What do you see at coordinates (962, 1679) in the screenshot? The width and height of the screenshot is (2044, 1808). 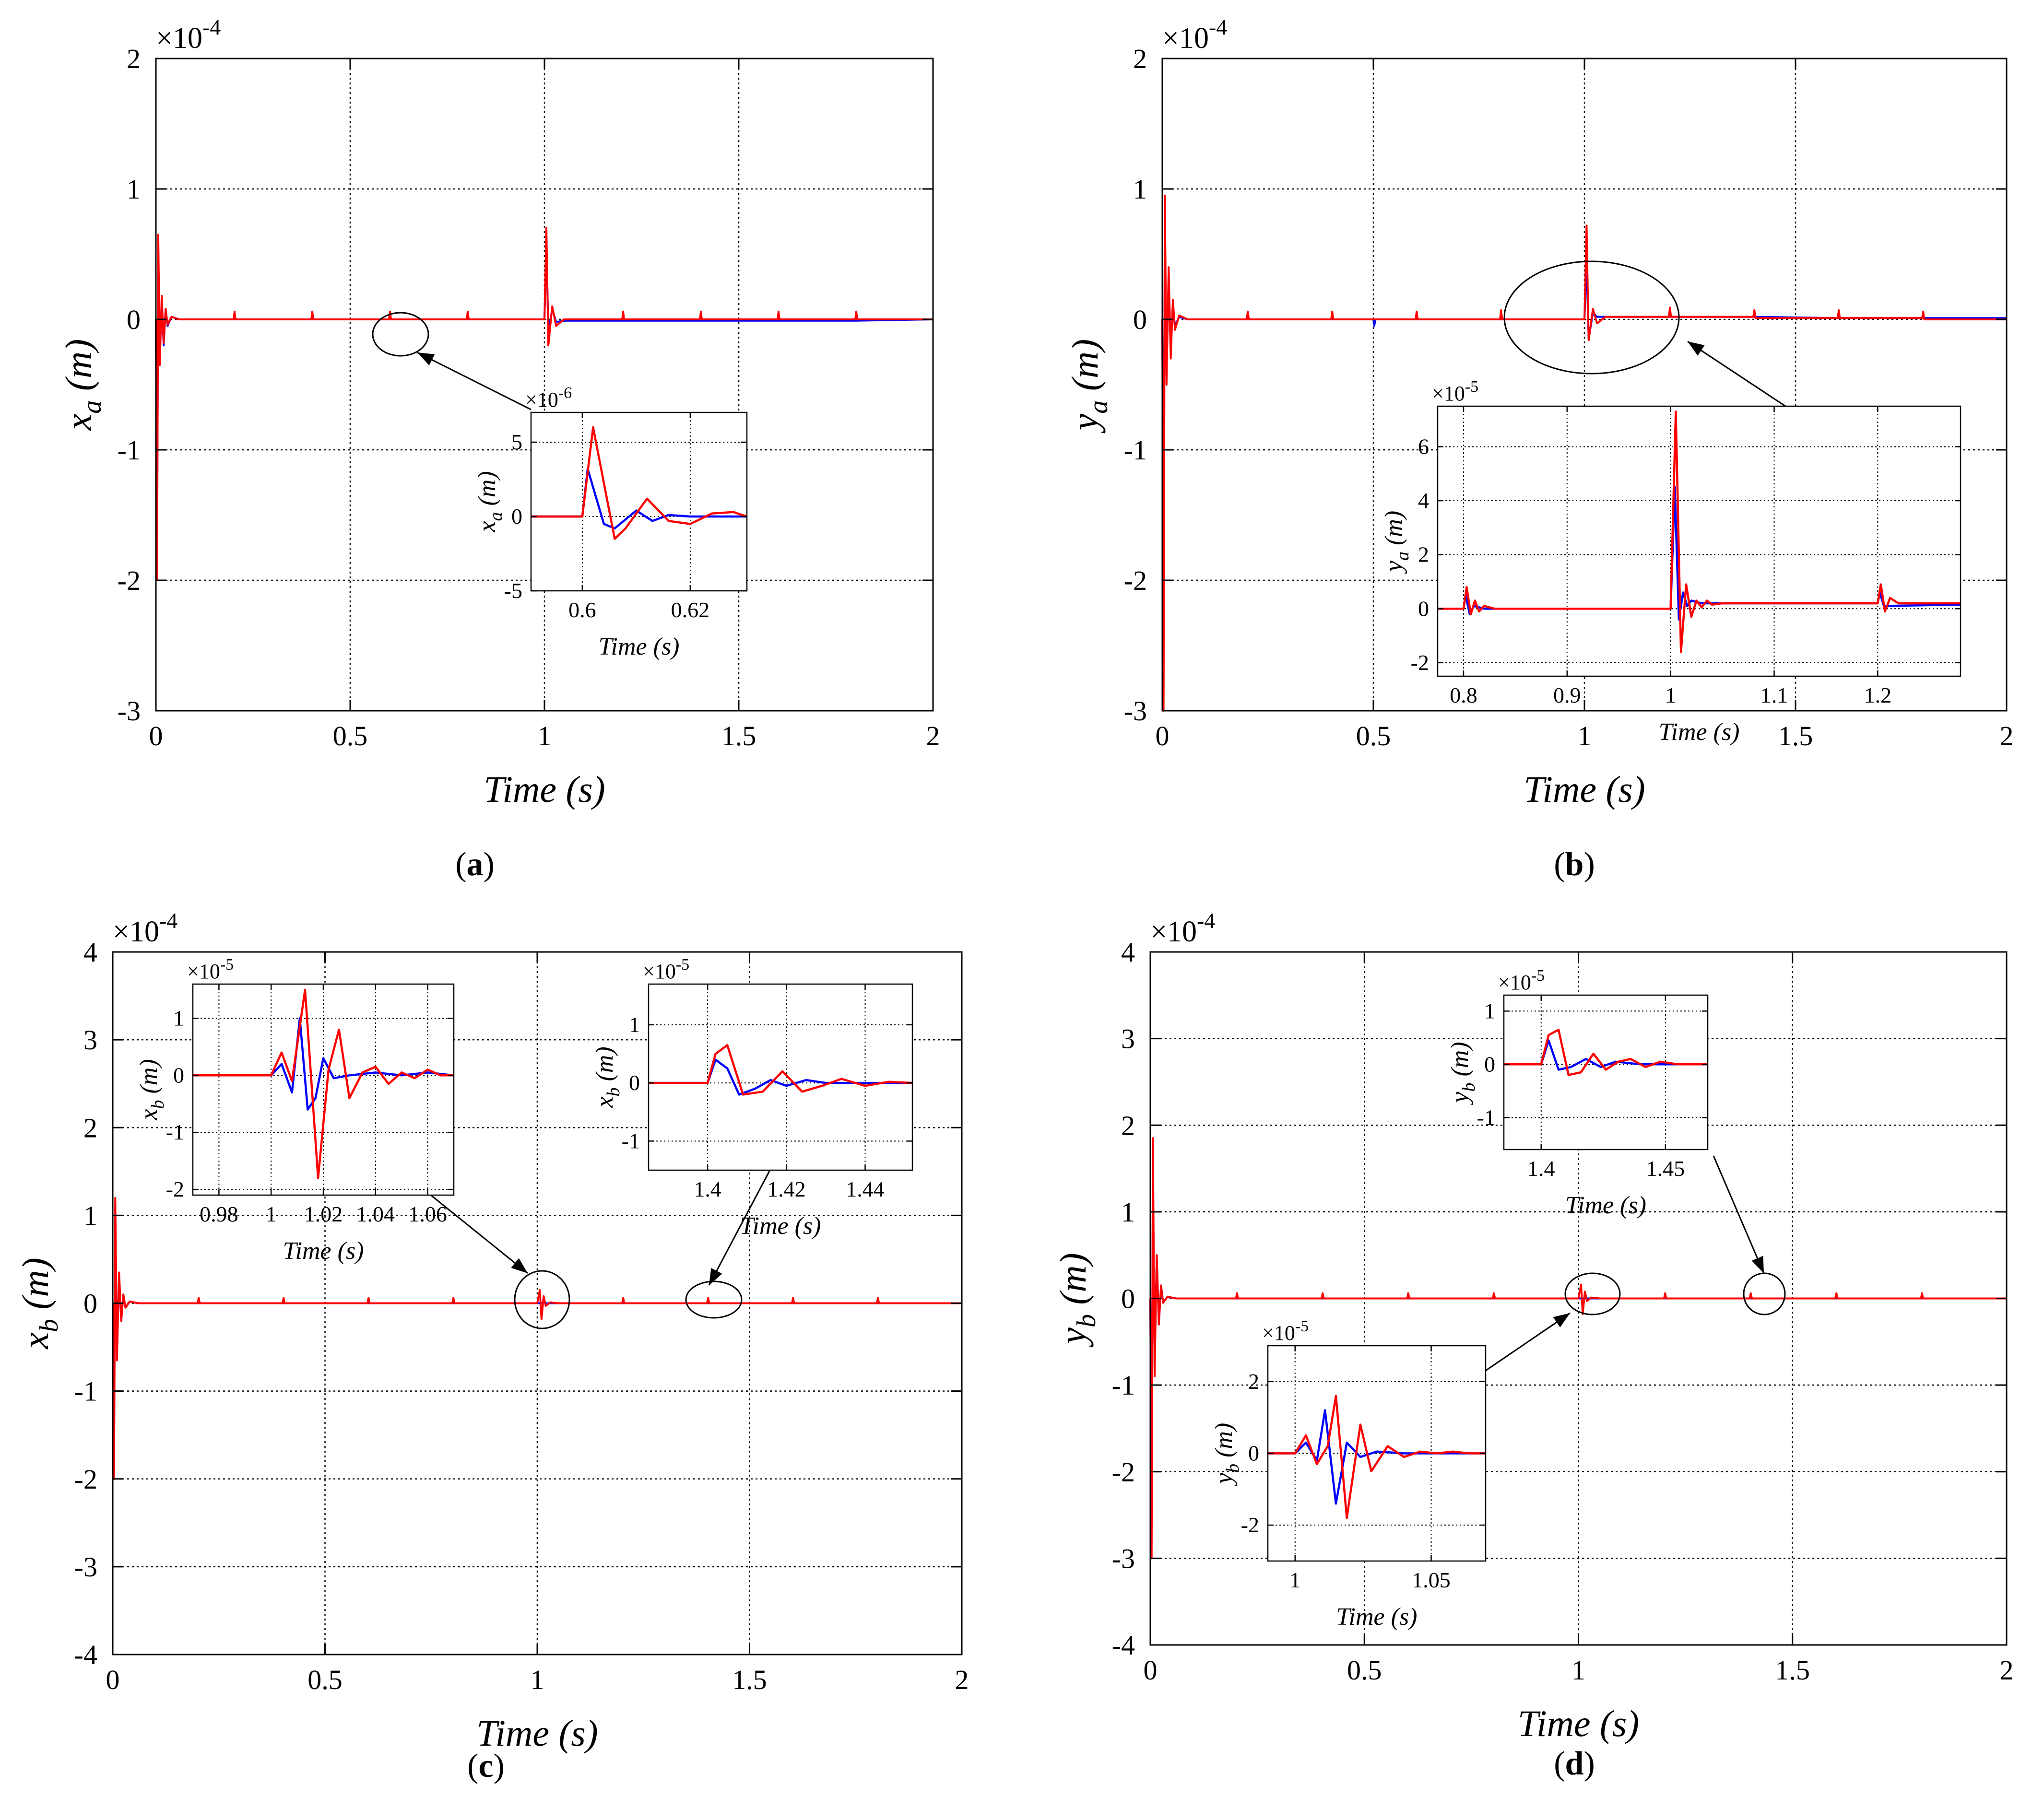 I see `panel-c-xtick-label: 2` at bounding box center [962, 1679].